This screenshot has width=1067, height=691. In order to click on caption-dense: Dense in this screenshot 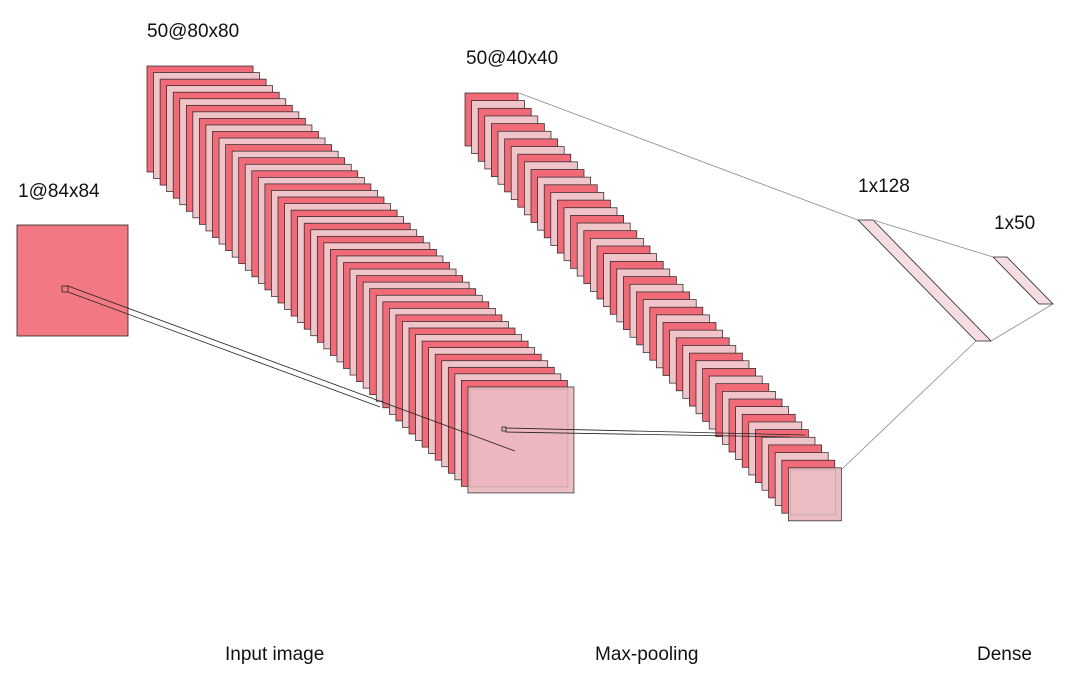, I will do `click(1004, 654)`.